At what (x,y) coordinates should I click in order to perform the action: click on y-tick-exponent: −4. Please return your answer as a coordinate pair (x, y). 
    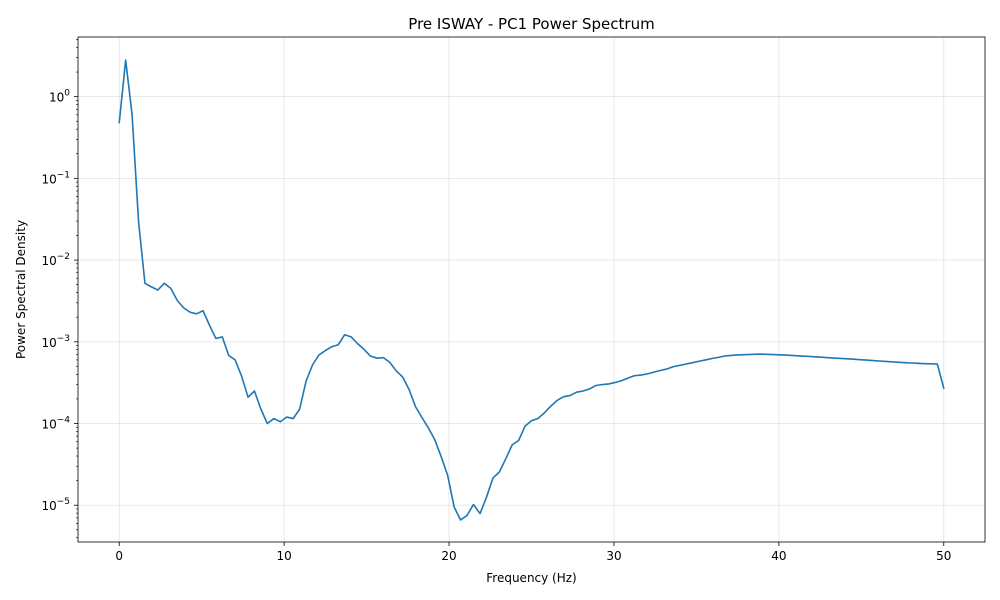
    Looking at the image, I should click on (64, 421).